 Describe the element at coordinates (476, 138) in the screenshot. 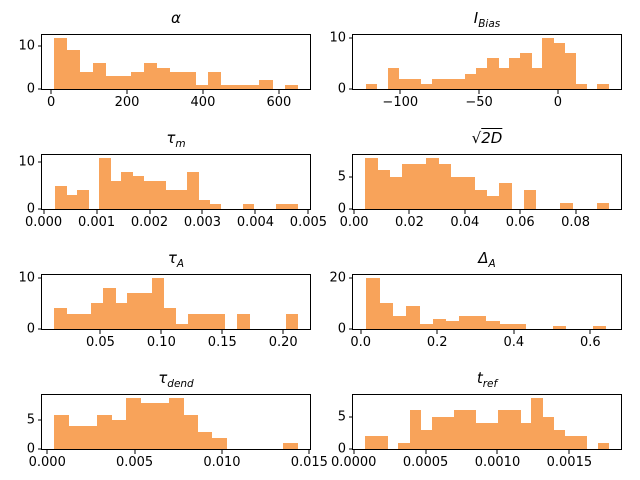

I see `sqrt-radical: √` at that location.